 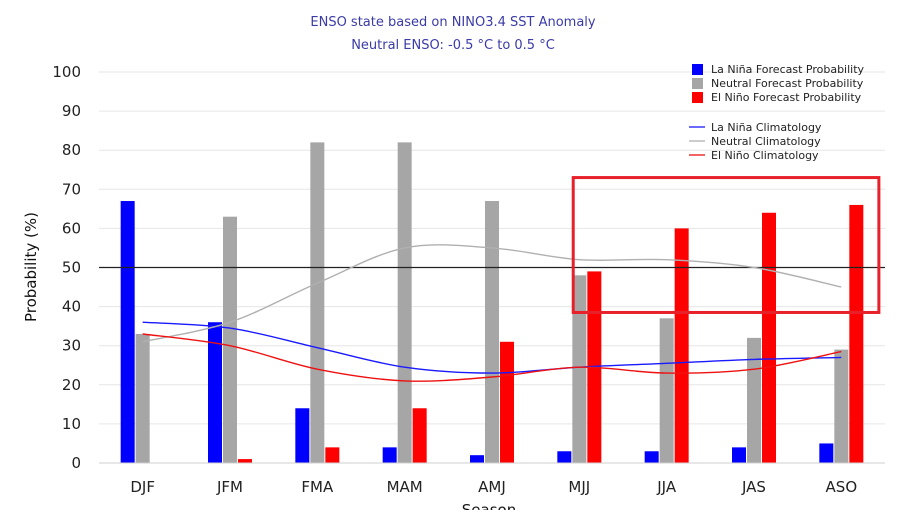 What do you see at coordinates (697, 69) in the screenshot?
I see `legend-swatch-la-nina` at bounding box center [697, 69].